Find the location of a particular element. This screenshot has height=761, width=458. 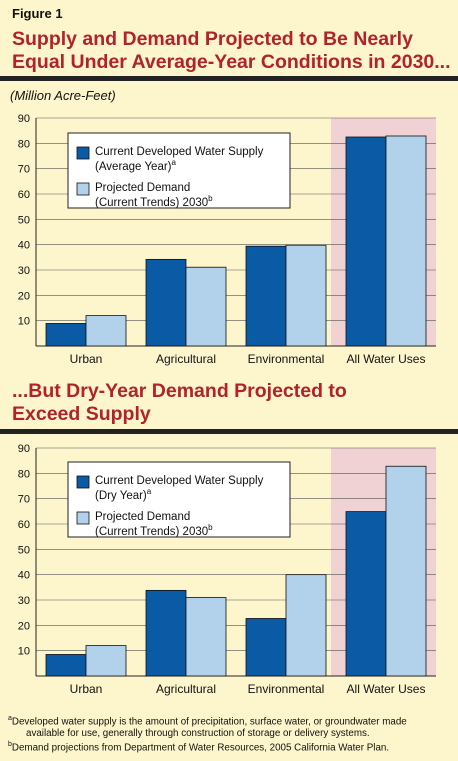

chart1-category-label: All Water Uses is located at coordinates (386, 359).